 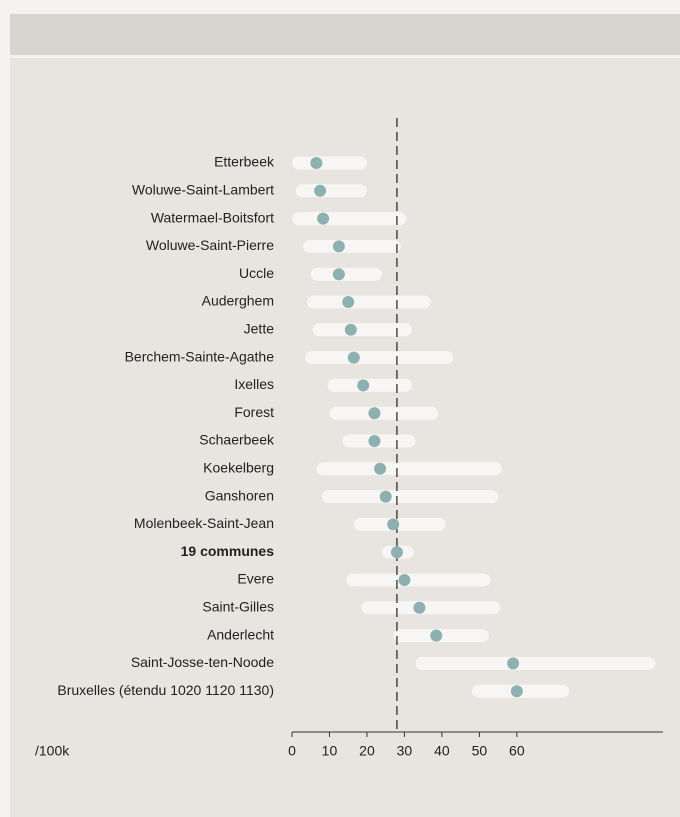 I want to click on category-label: Anderlecht, so click(x=240, y=634).